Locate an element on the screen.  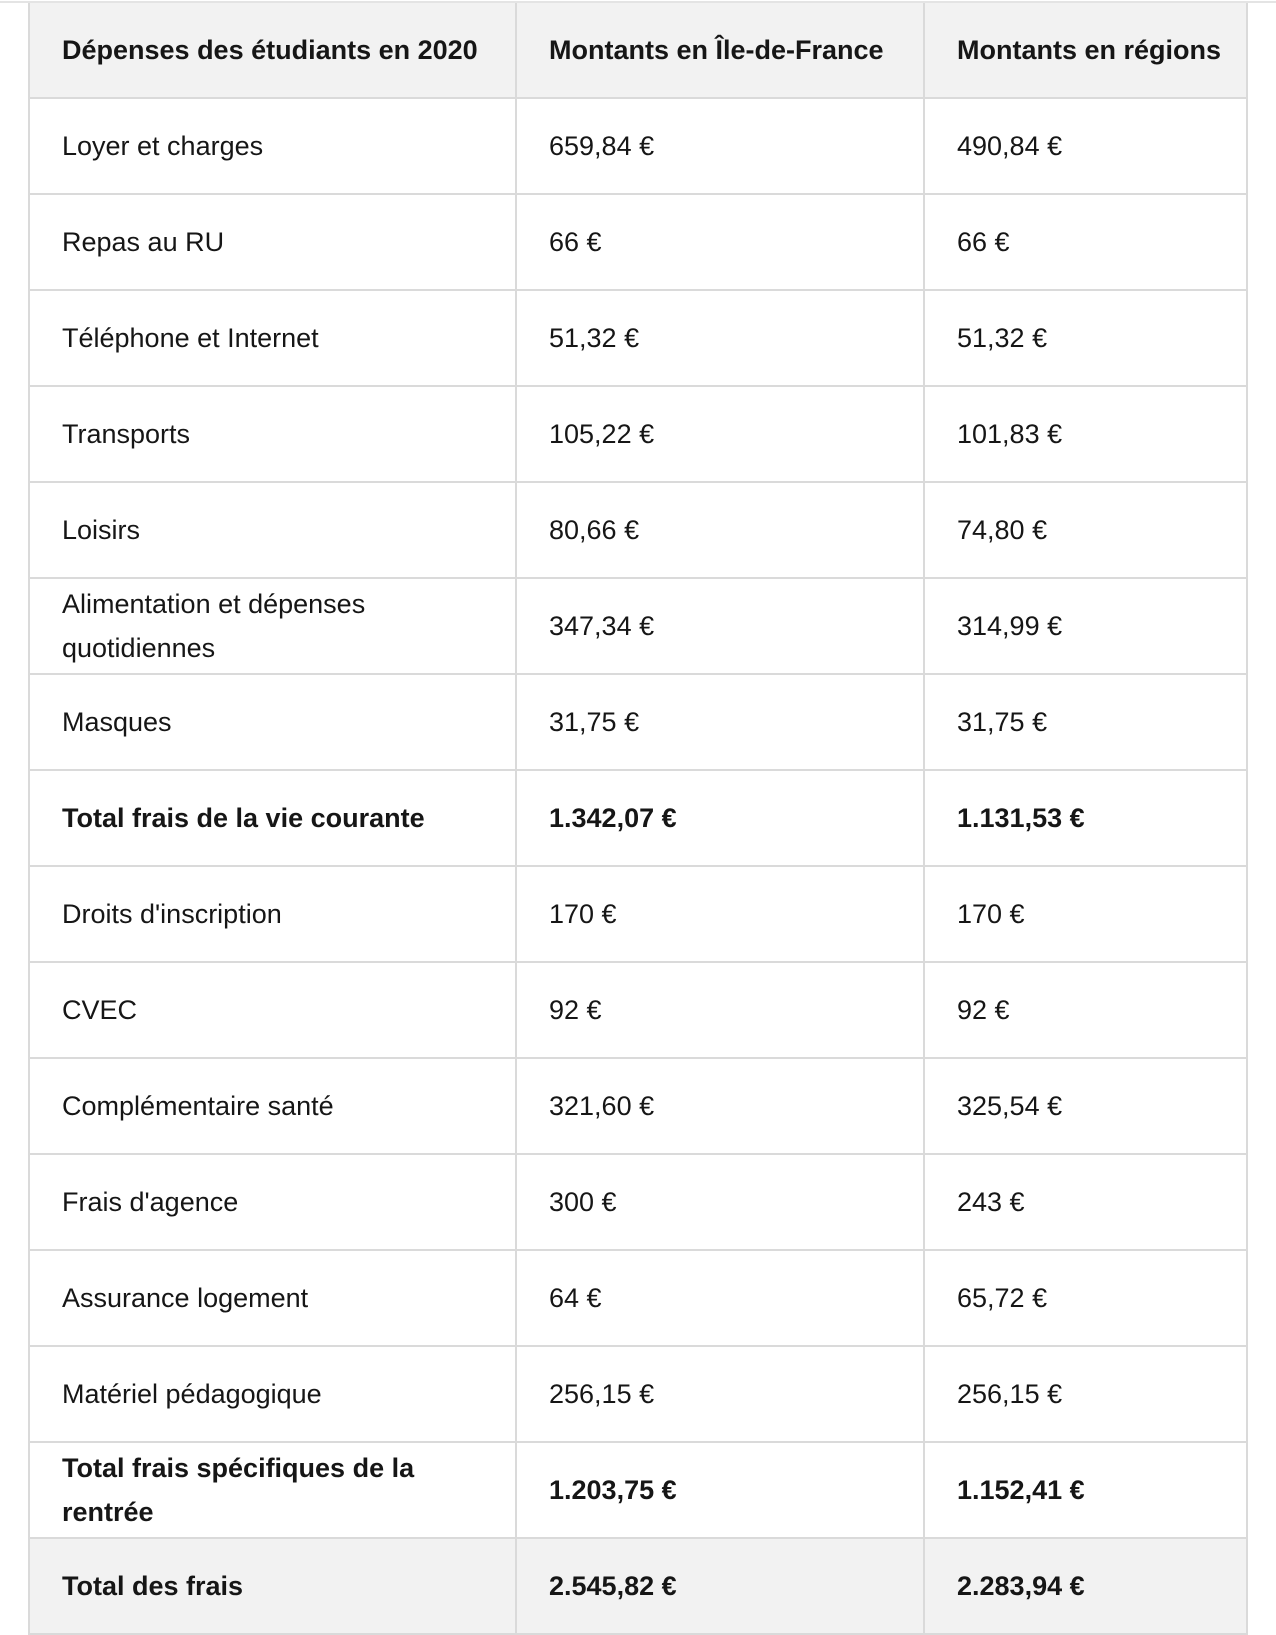
regions-amount: 101,83 € is located at coordinates (1085, 434).